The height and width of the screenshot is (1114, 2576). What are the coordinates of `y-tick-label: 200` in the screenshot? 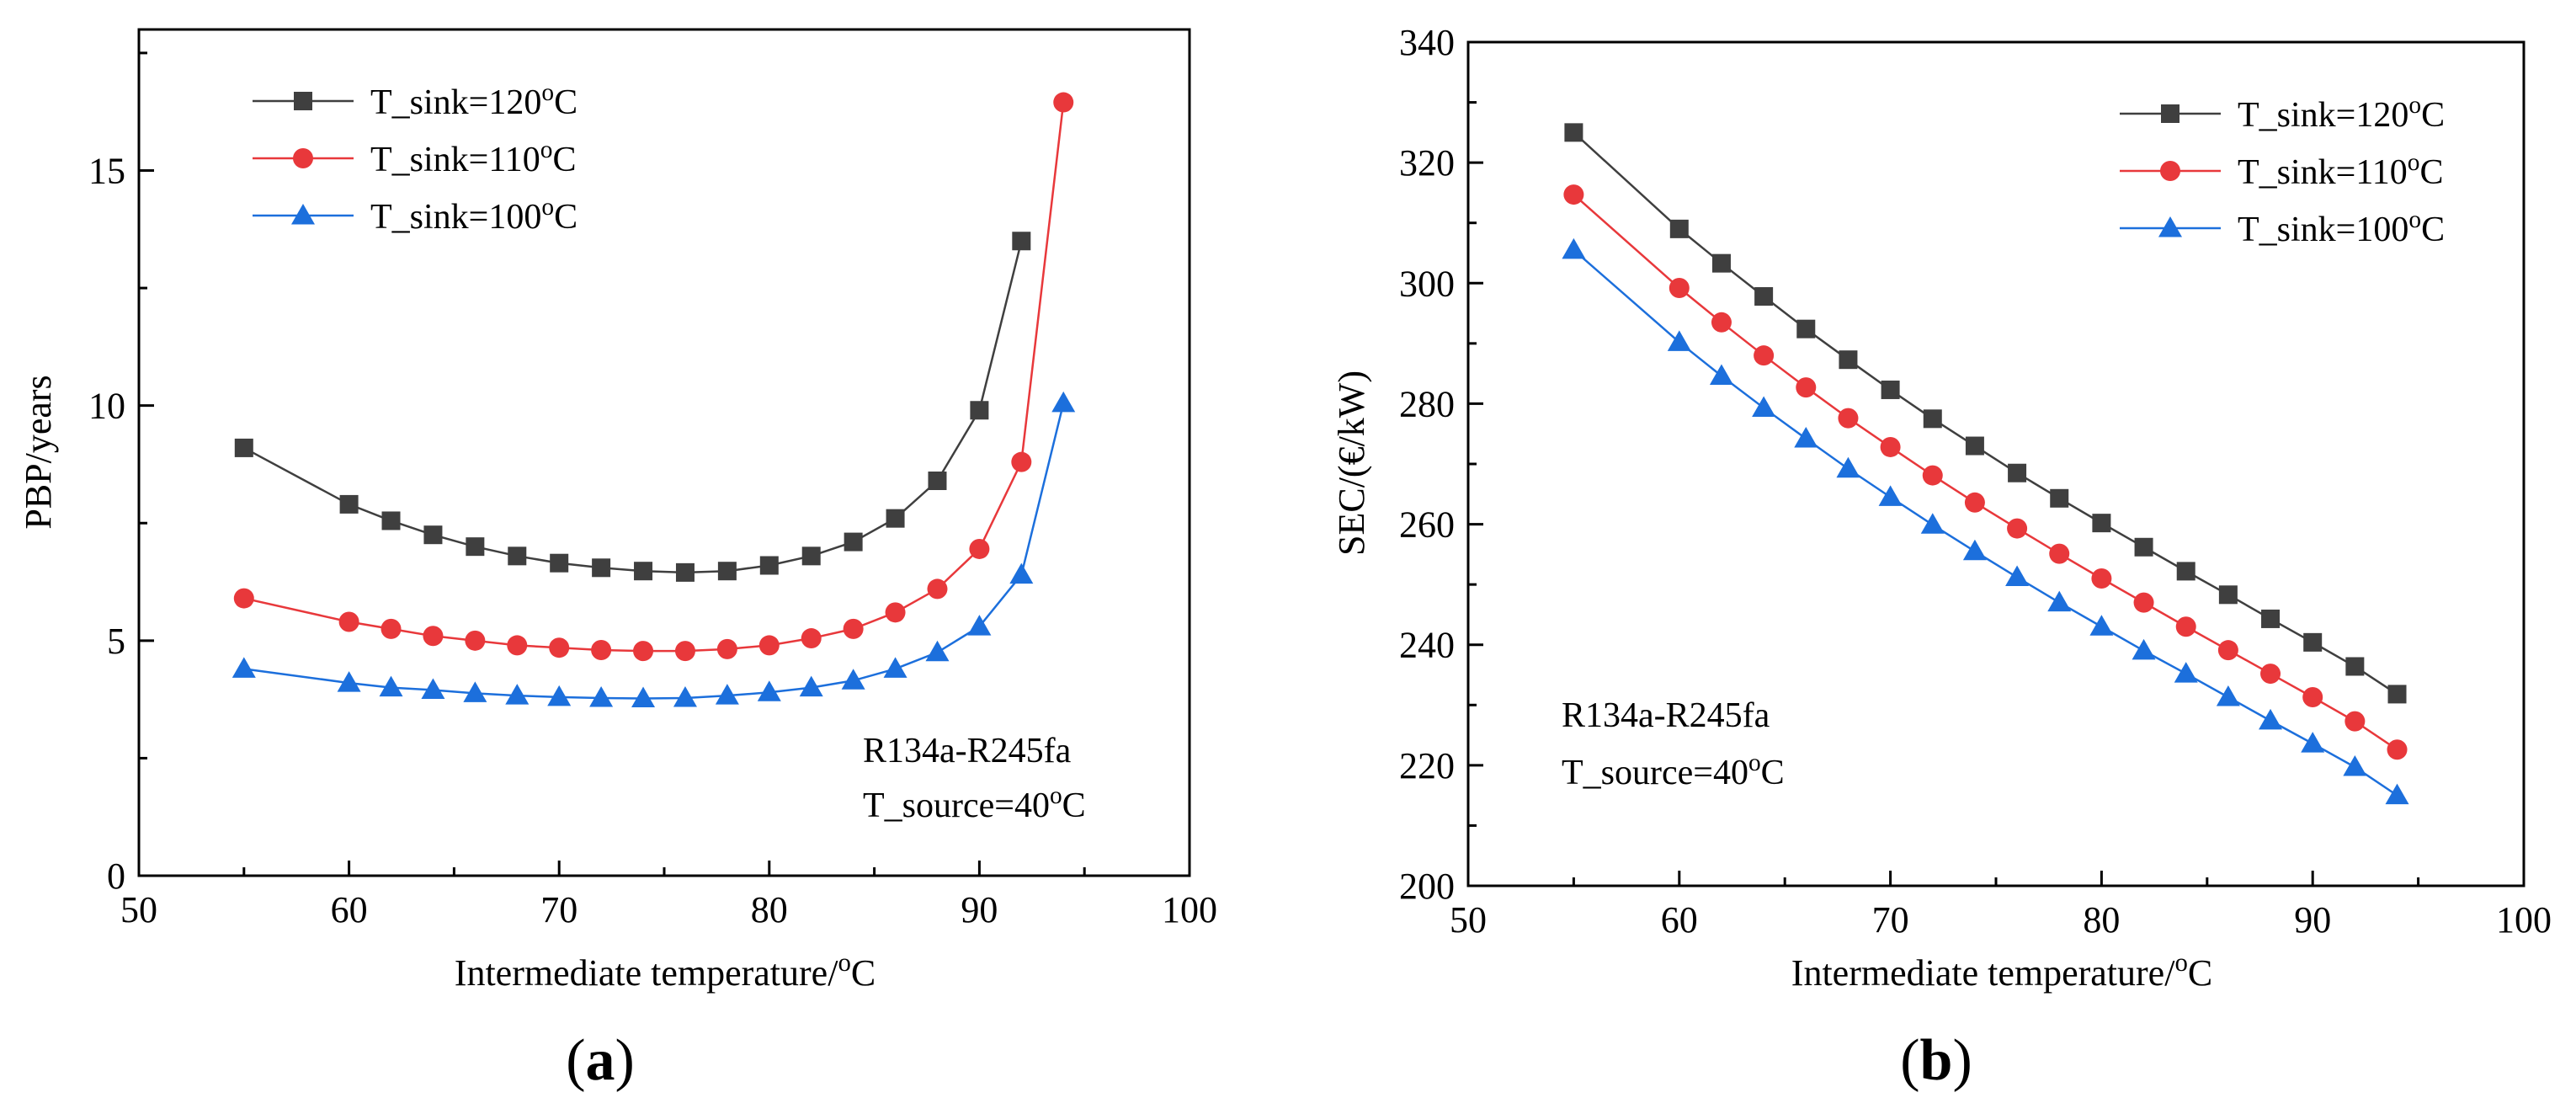 It's located at (1427, 886).